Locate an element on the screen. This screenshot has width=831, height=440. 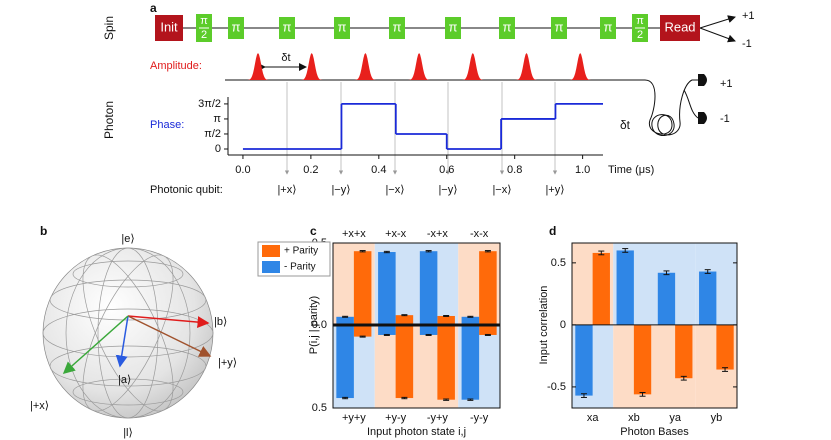
x-tick-label: +x-x is located at coordinates (396, 234).